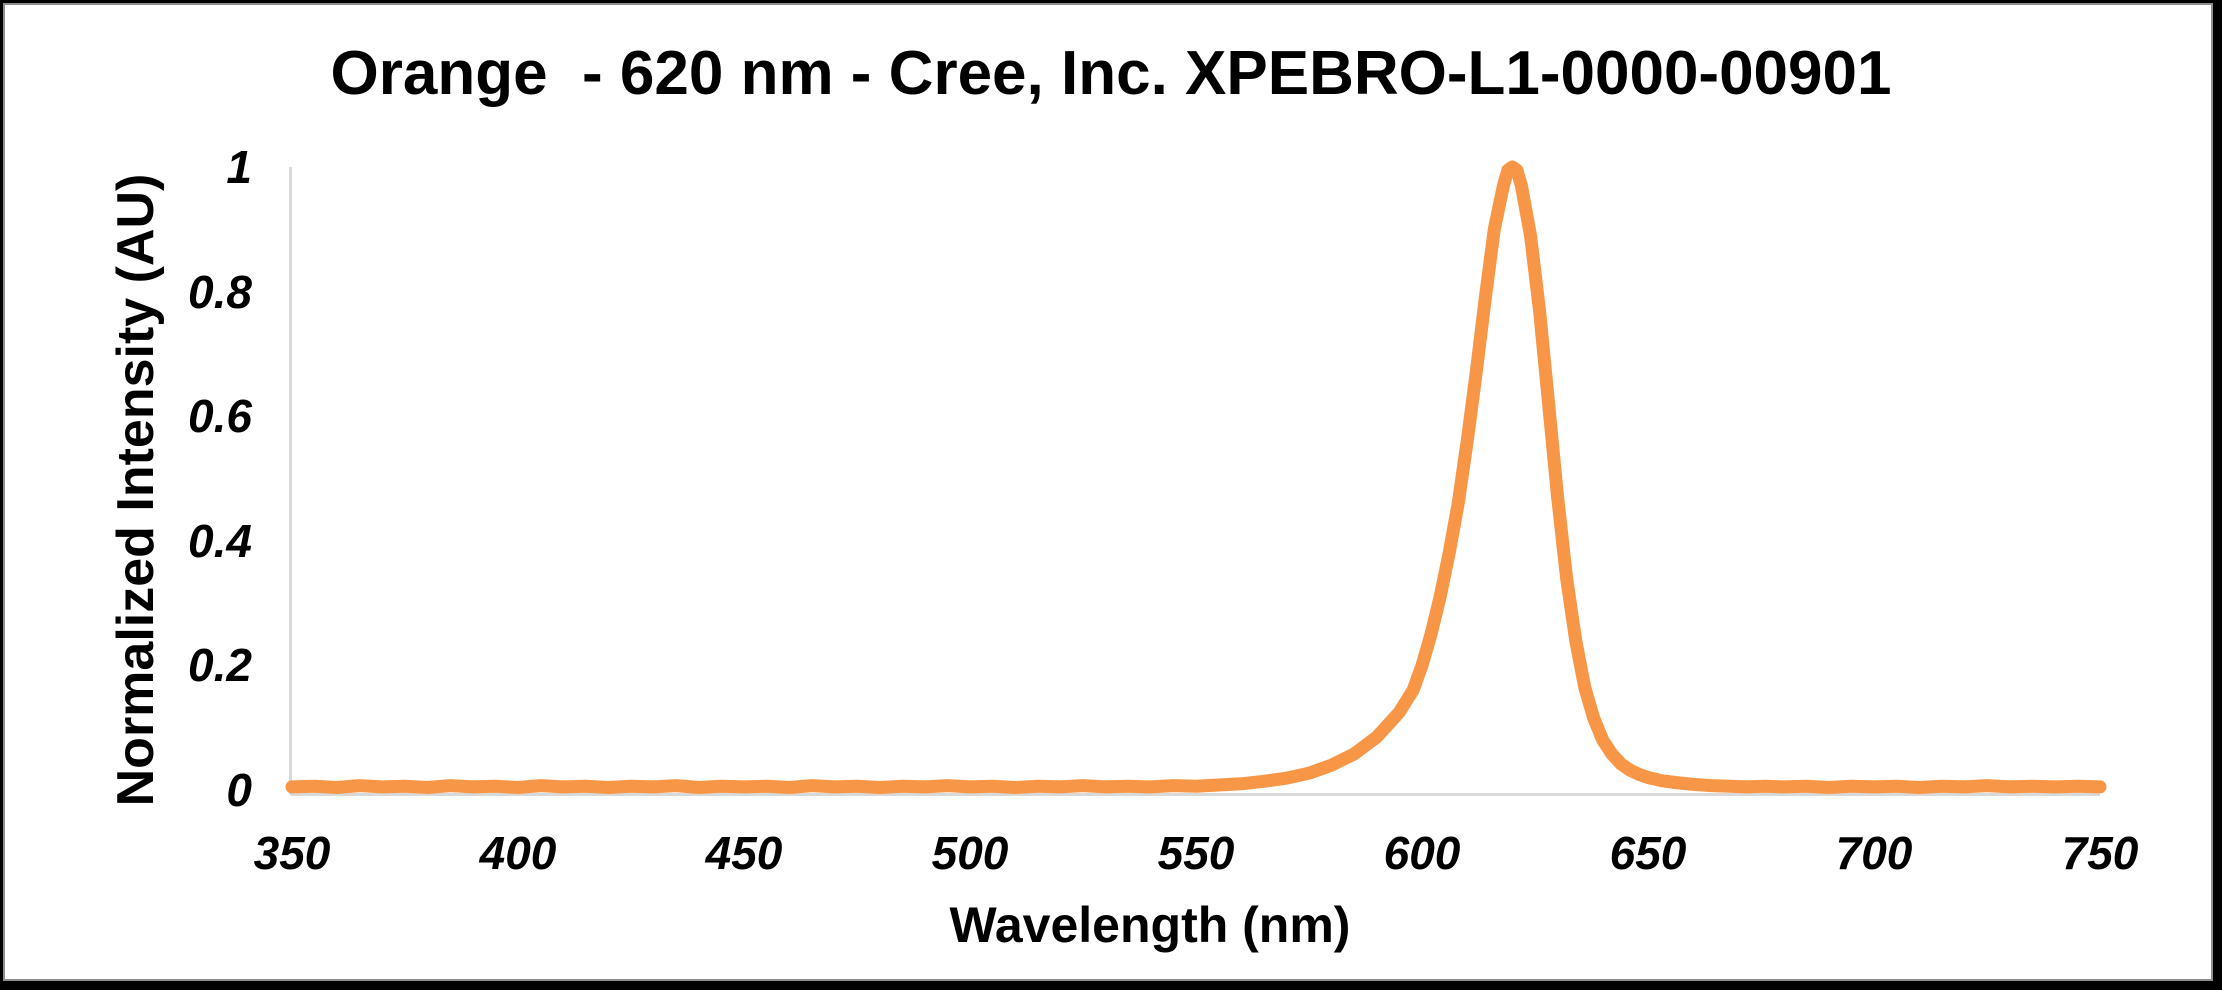  Describe the element at coordinates (1196, 853) in the screenshot. I see `x-tick-label: 550` at that location.